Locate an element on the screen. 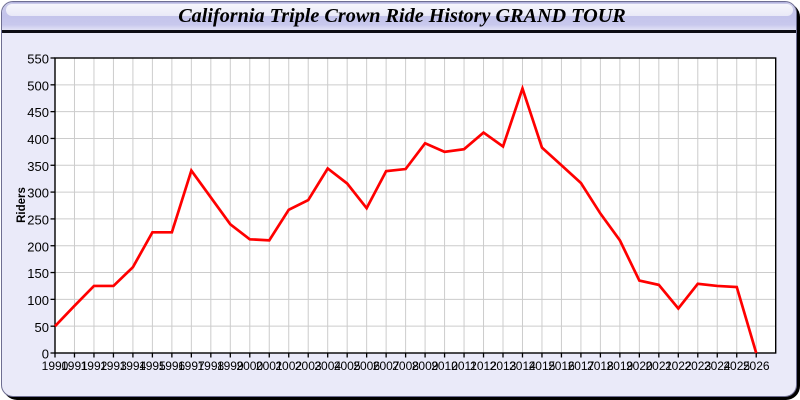 Image resolution: width=800 pixels, height=400 pixels. svg-text: 400 is located at coordinates (38, 139).